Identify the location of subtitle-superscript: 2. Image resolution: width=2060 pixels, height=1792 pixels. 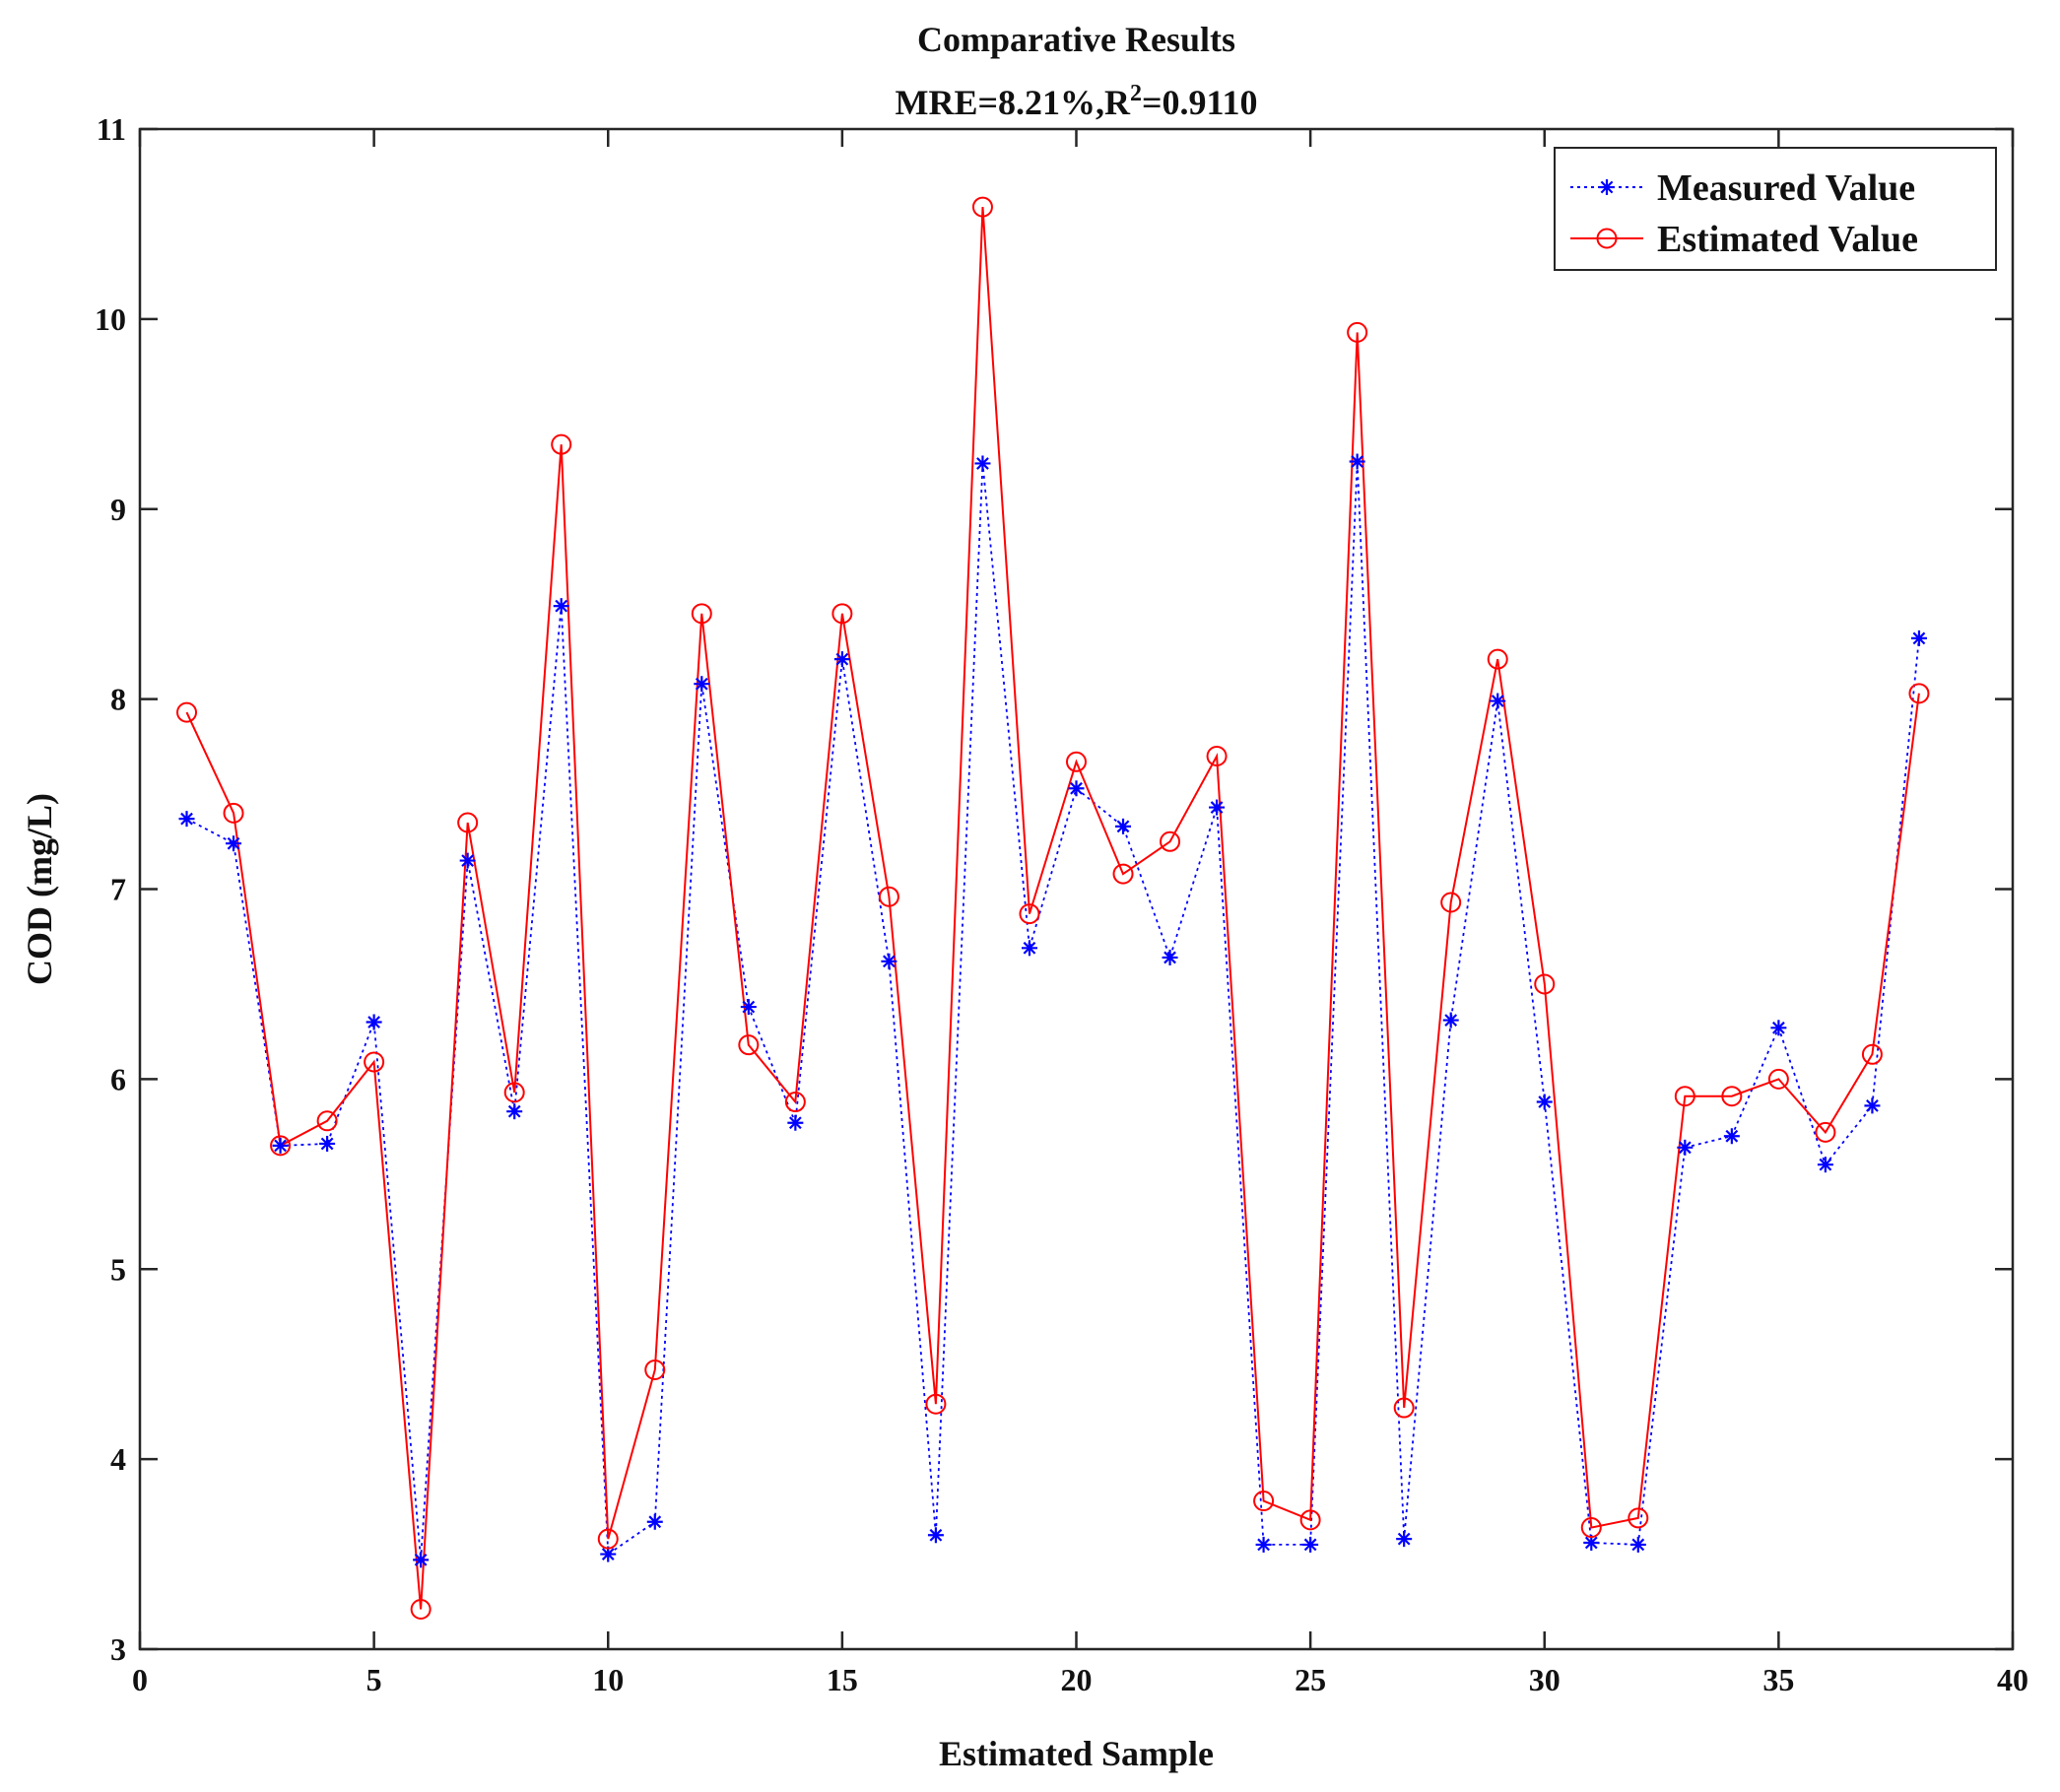
(1136, 93).